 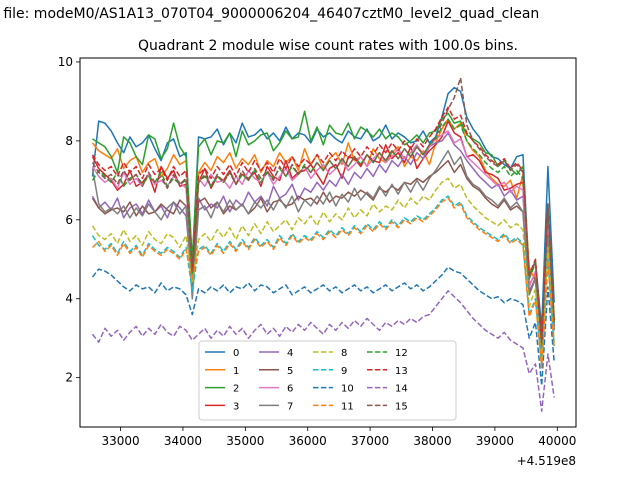 I want to click on y-tick-label: 8, so click(x=69, y=141).